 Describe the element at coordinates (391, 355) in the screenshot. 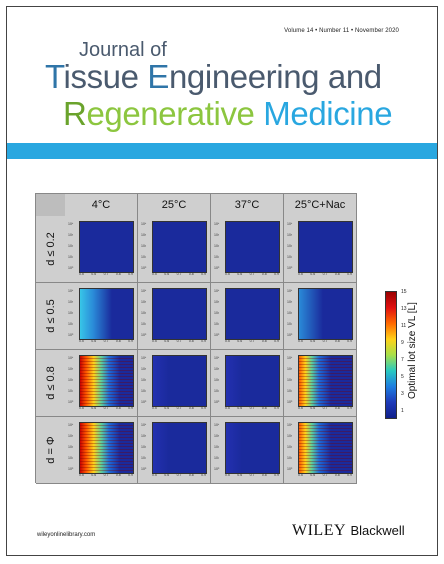

I see `colorbar` at that location.